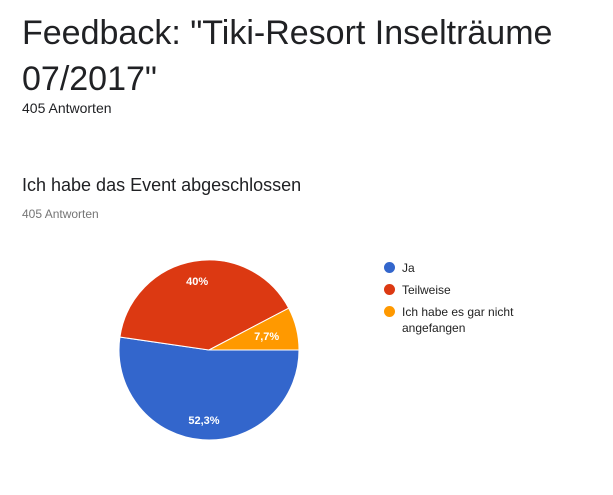 This screenshot has width=613, height=495. I want to click on pie-slice-label-2: 40%, so click(197, 282).